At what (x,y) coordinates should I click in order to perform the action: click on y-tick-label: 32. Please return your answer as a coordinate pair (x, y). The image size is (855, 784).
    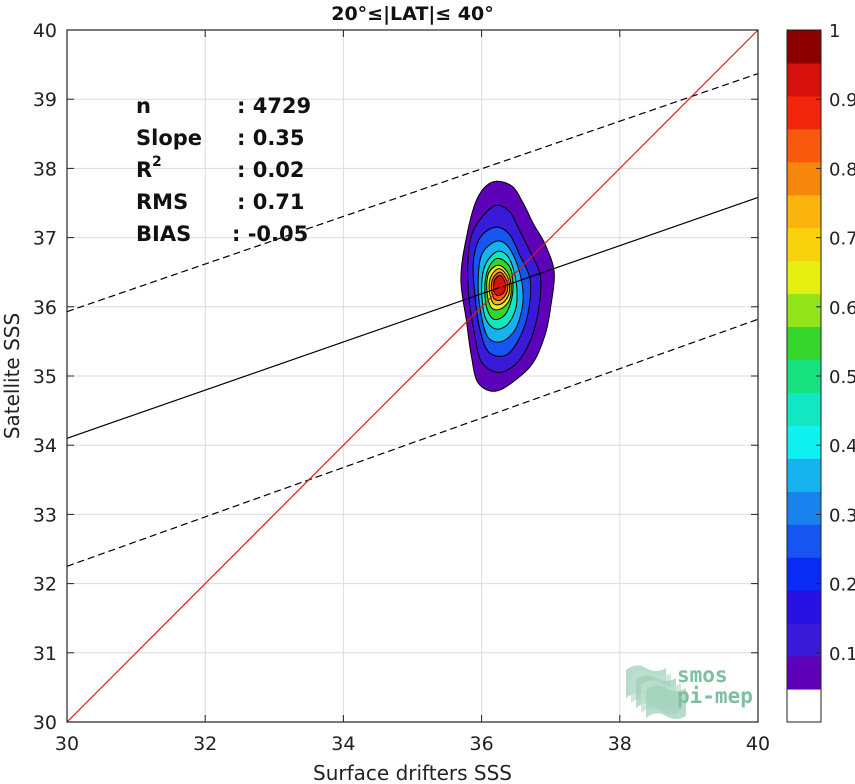
    Looking at the image, I should click on (45, 585).